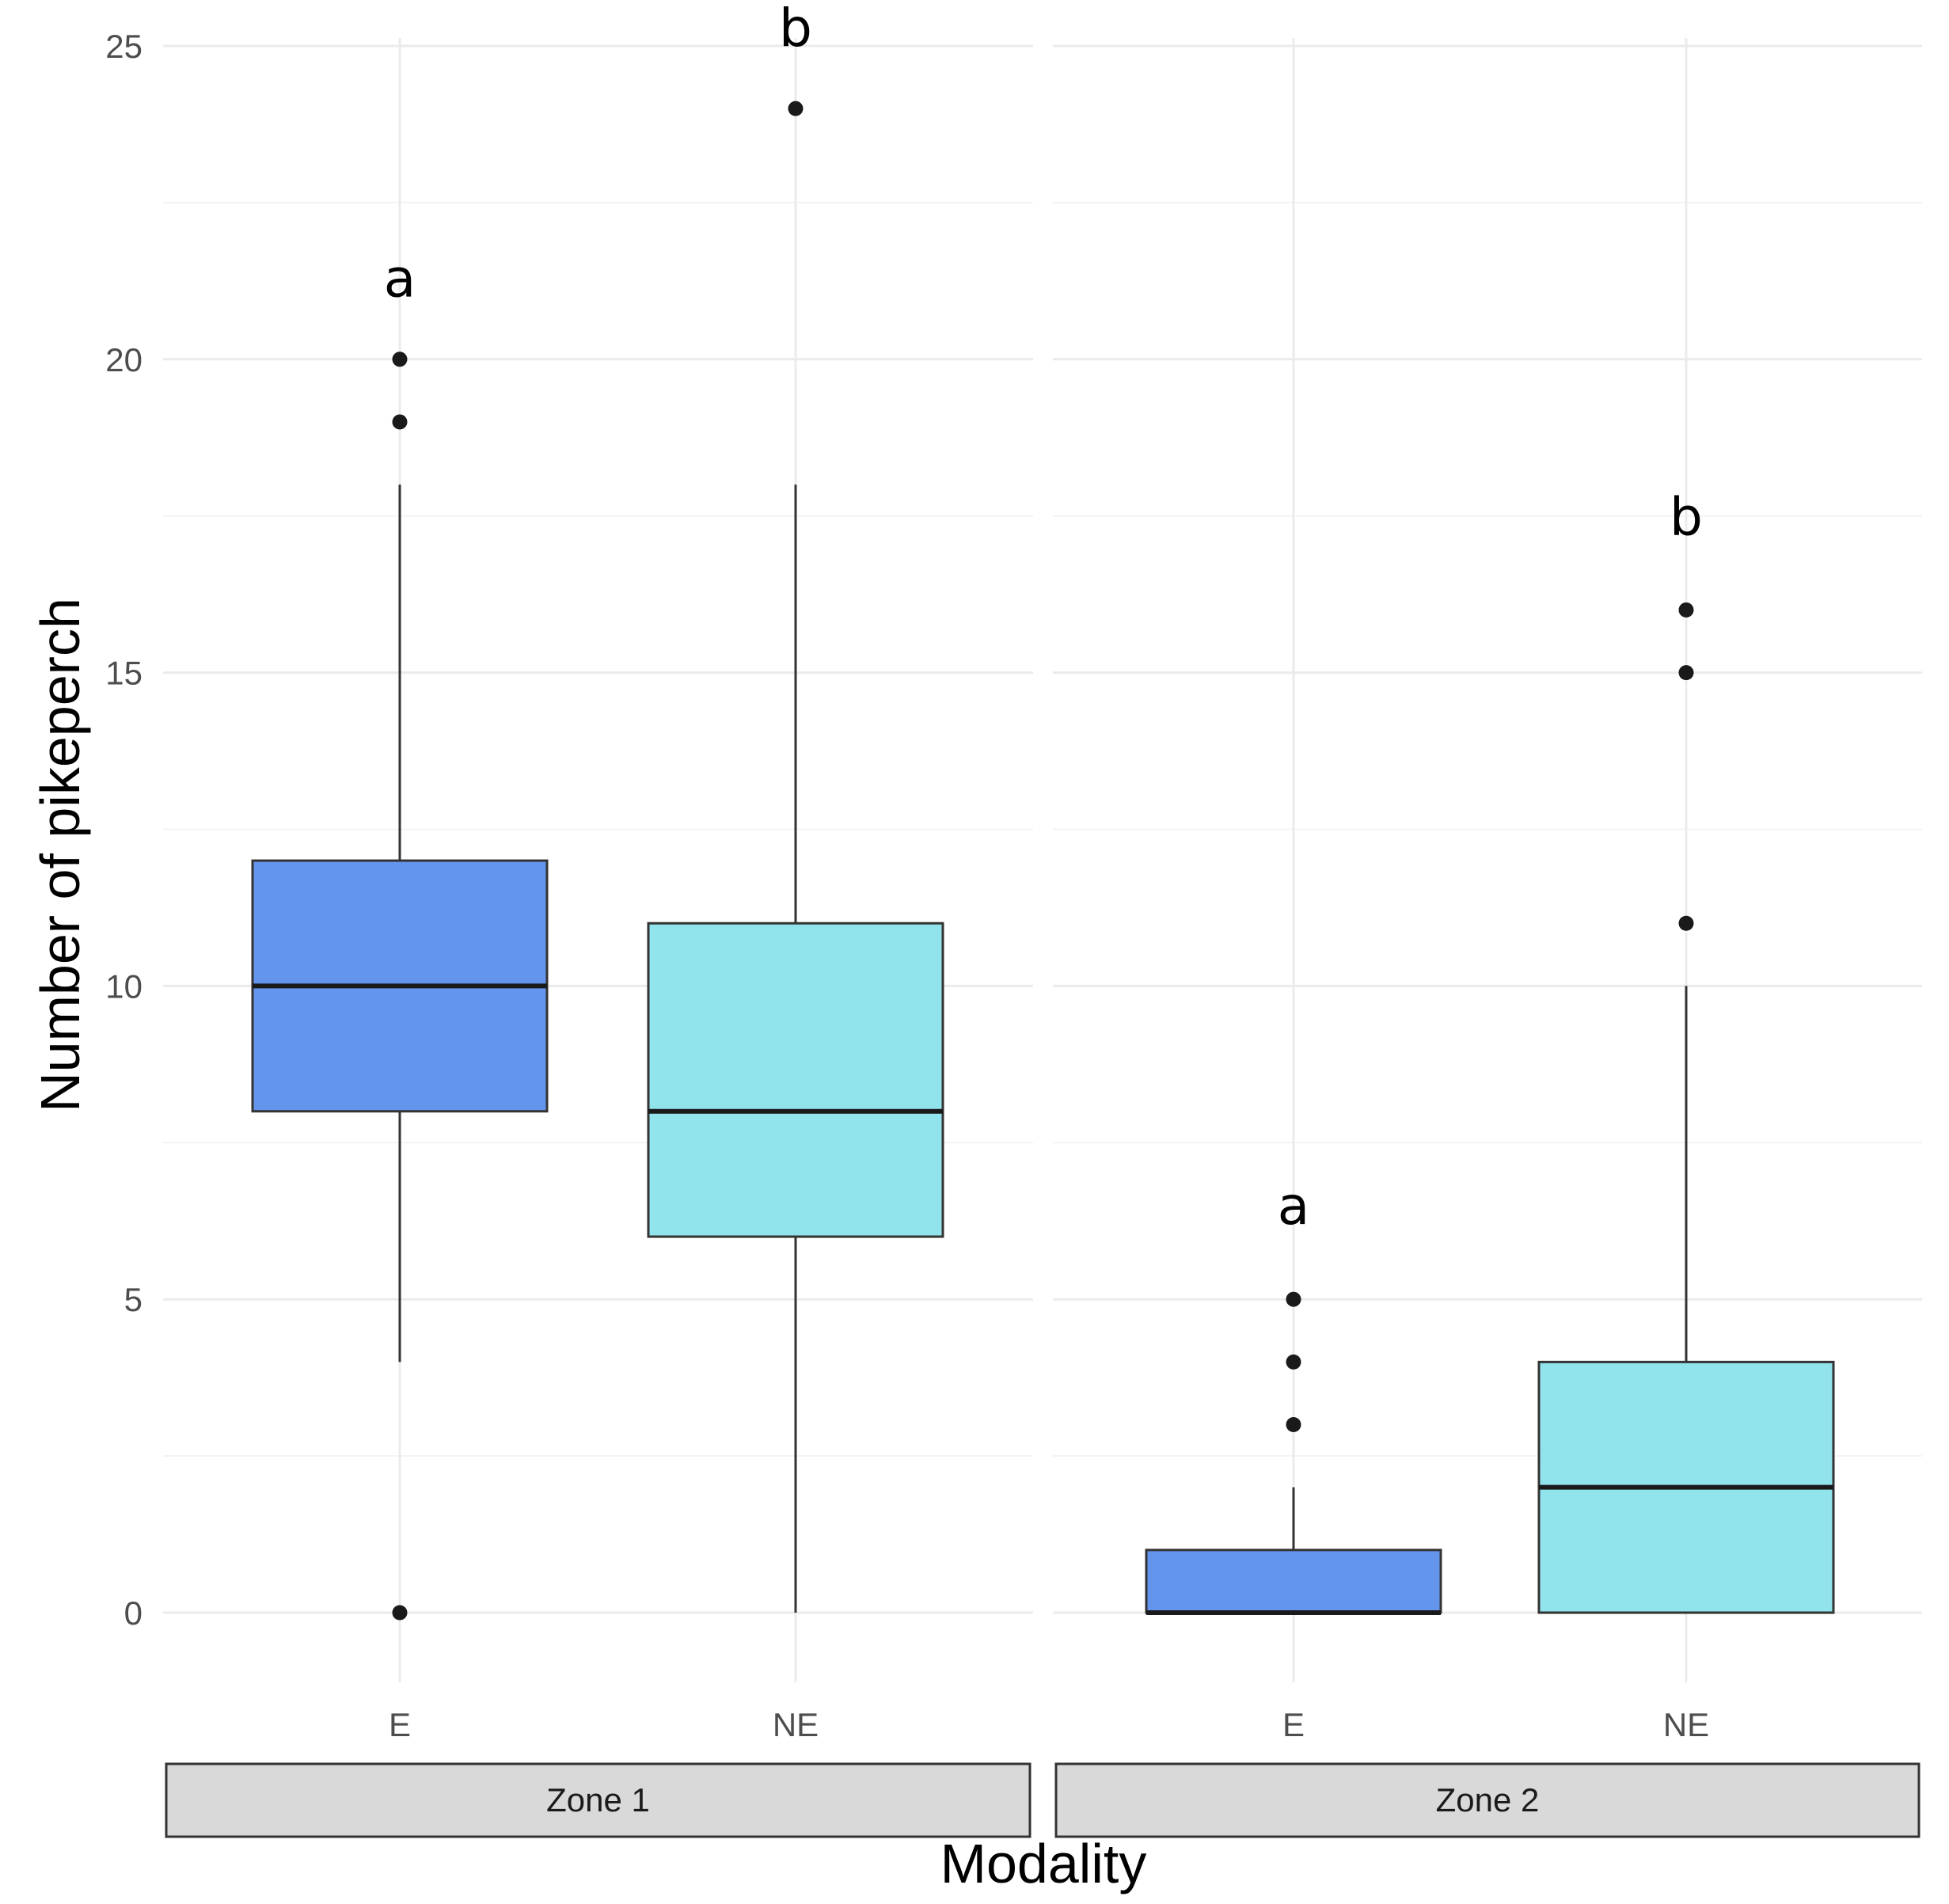  Describe the element at coordinates (1043, 1863) in the screenshot. I see `x-axis-title: Modality` at that location.